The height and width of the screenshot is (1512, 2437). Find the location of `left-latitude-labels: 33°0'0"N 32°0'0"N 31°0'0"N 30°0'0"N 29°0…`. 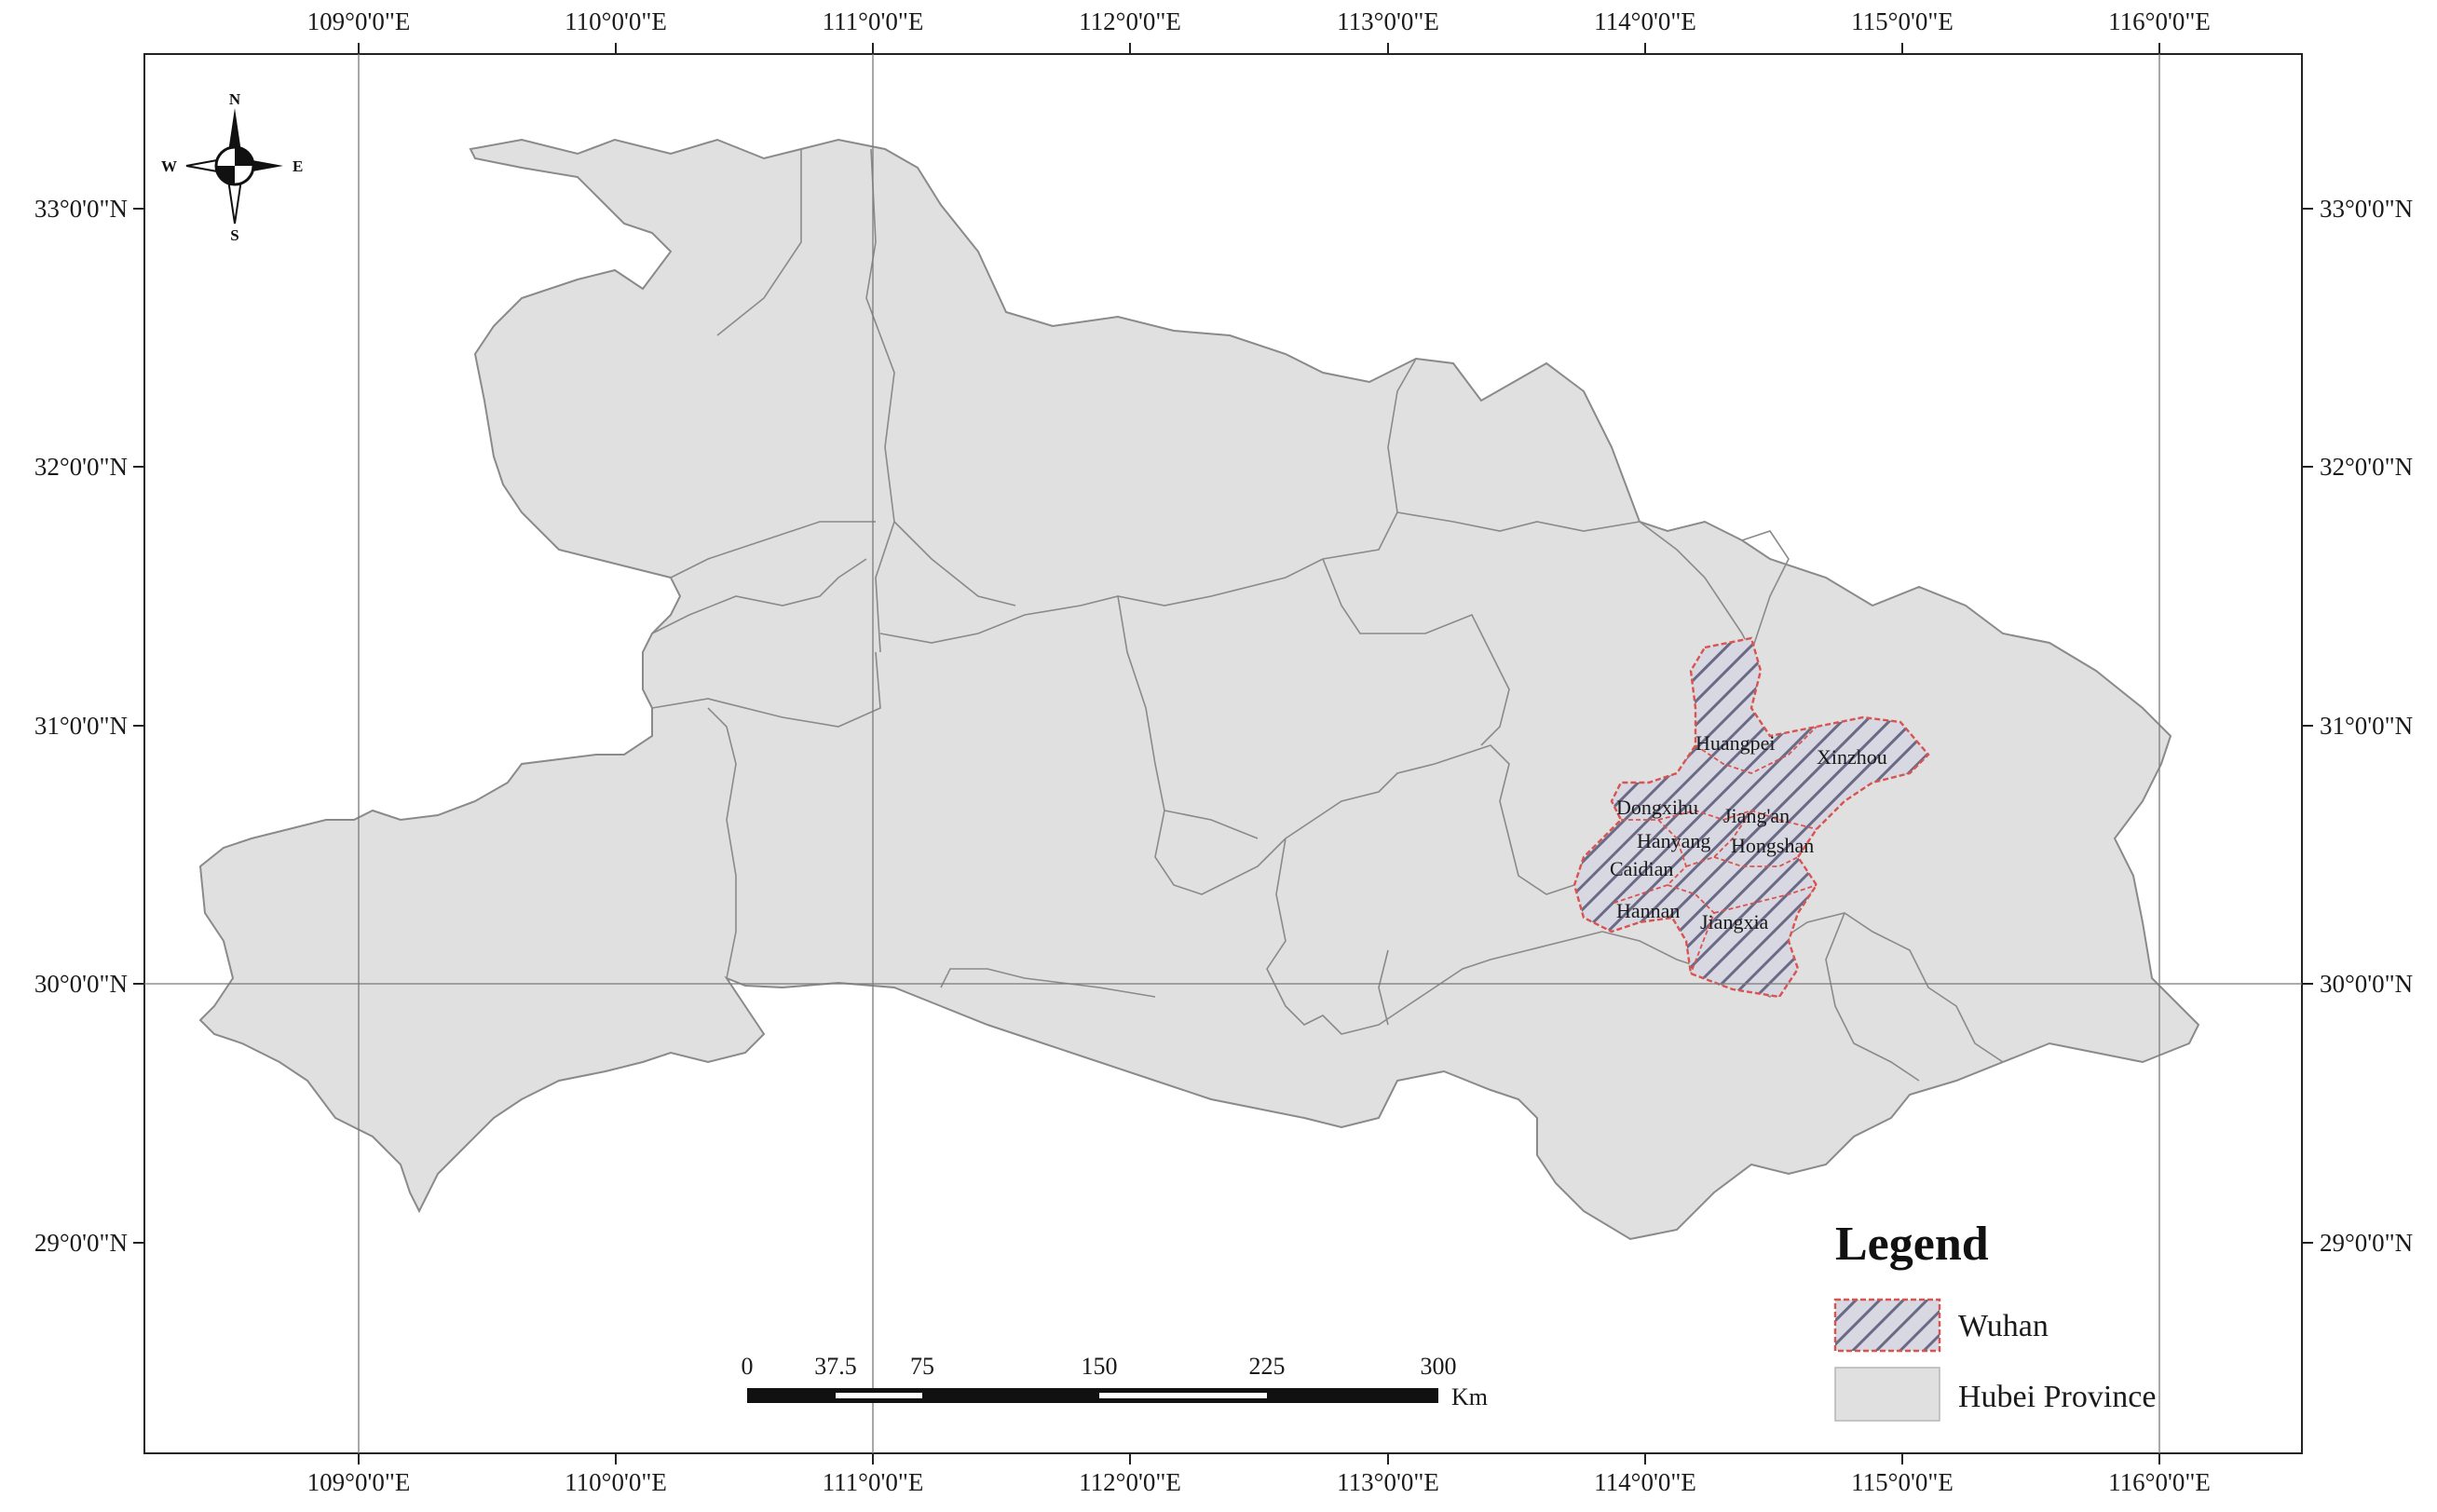

left-latitude-labels: 33°0'0"N 32°0'0"N 31°0'0"N 30°0'0"N 29°0… is located at coordinates (81, 726).